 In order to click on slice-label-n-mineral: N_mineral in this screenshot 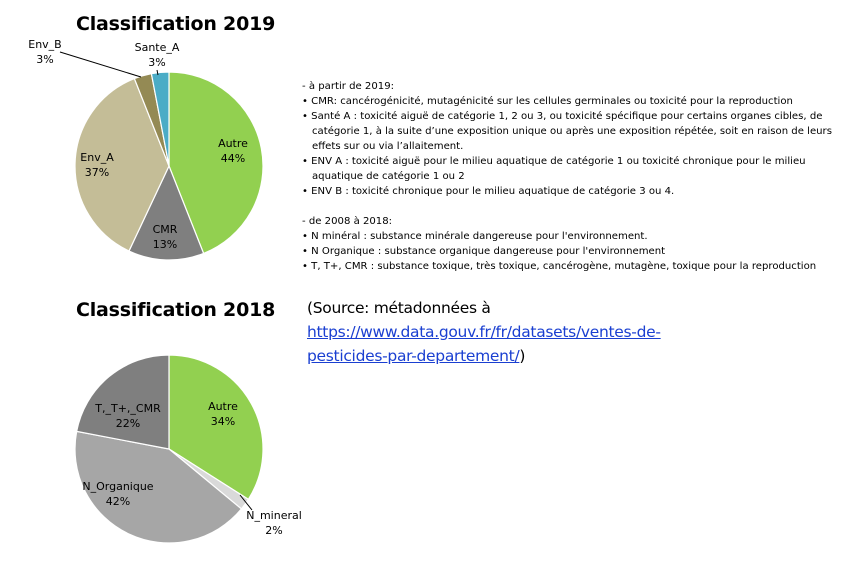, I will do `click(274, 515)`.